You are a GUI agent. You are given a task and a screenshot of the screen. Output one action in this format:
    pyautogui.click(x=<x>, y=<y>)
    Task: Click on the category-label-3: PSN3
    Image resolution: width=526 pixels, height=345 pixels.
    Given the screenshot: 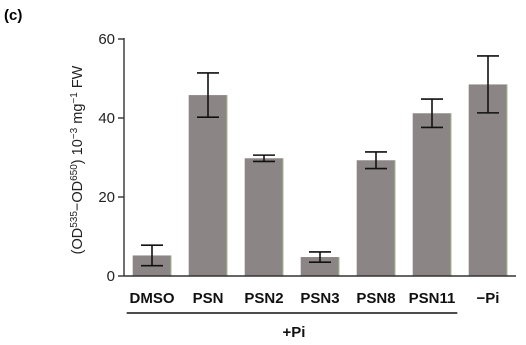 What is the action you would take?
    pyautogui.click(x=319, y=298)
    